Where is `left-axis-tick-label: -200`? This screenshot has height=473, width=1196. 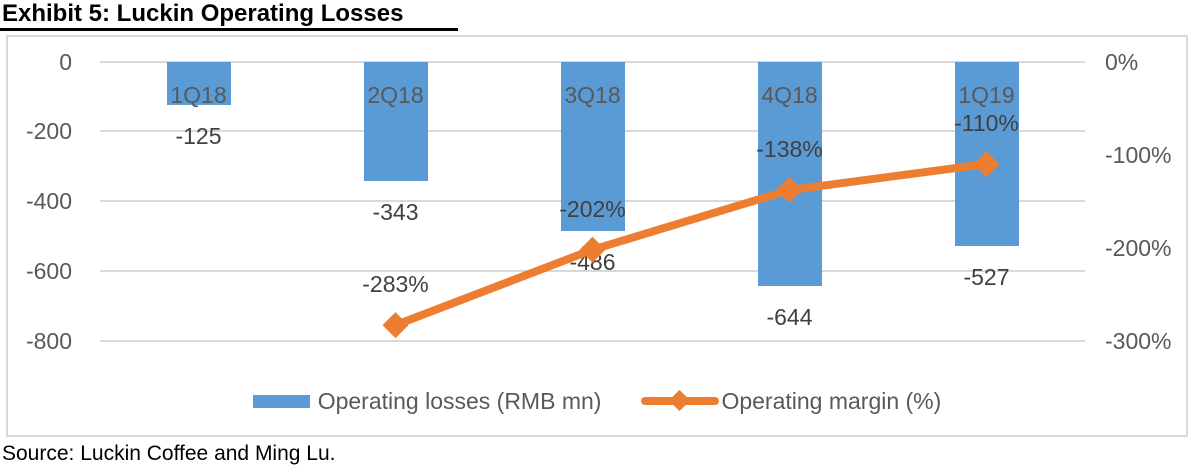
left-axis-tick-label: -200 is located at coordinates (48, 131).